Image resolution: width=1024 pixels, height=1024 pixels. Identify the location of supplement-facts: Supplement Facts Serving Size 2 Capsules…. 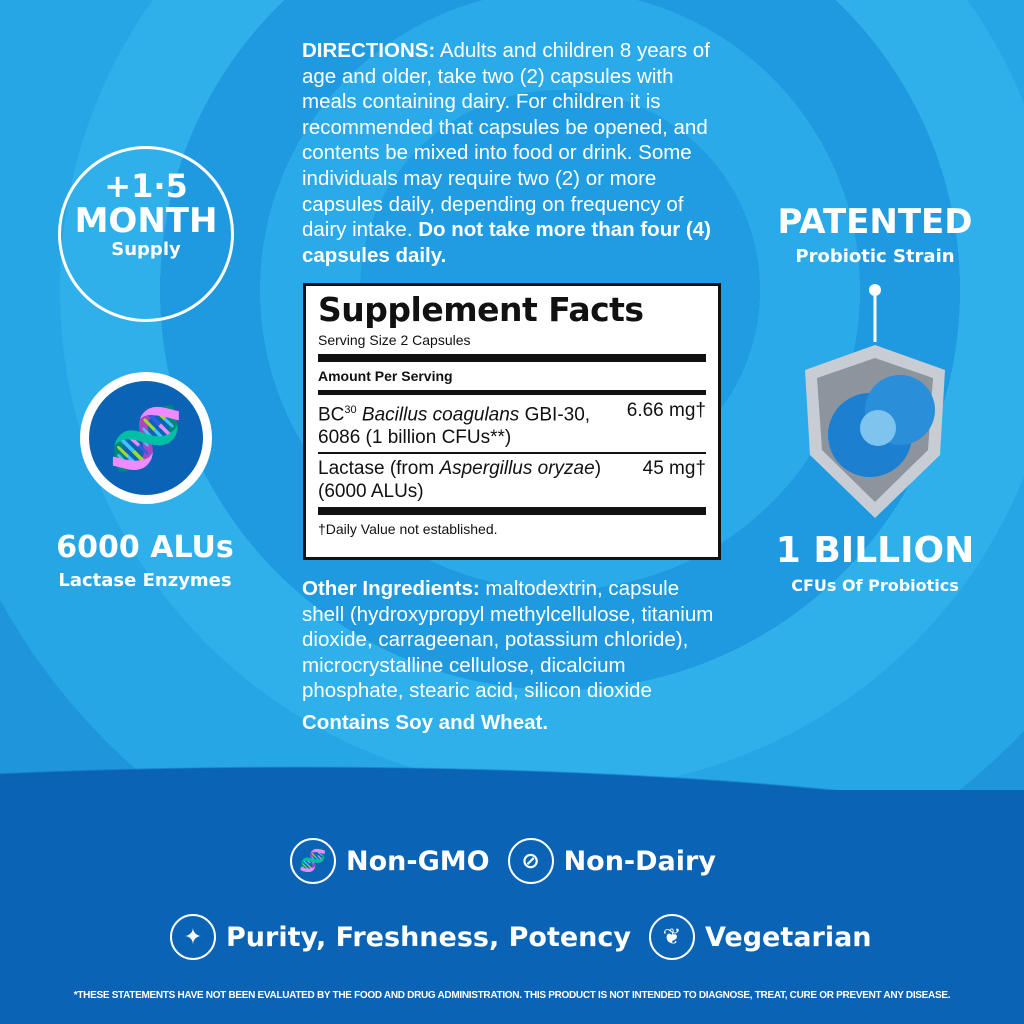
(512, 421).